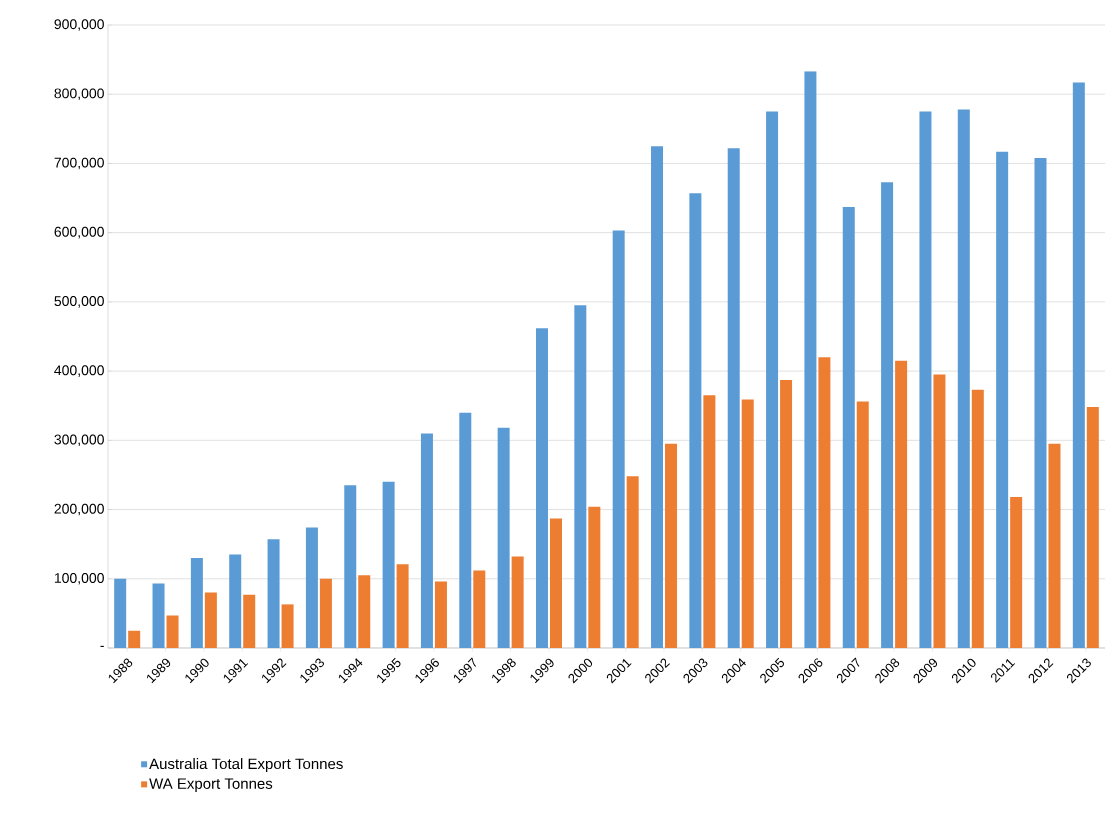  I want to click on y-tick-label: 400,000, so click(79, 371).